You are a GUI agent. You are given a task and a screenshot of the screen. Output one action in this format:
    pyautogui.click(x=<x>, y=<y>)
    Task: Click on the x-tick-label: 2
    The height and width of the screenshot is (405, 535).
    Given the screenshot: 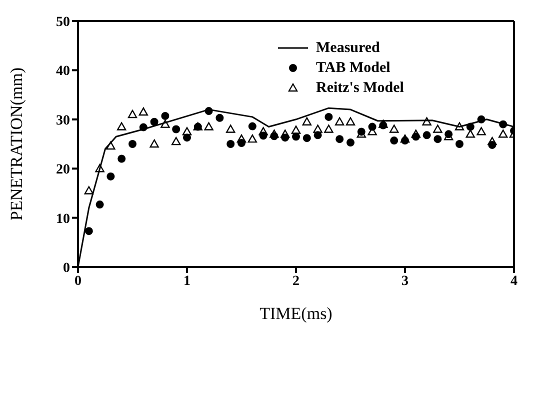 What is the action you would take?
    pyautogui.click(x=296, y=281)
    